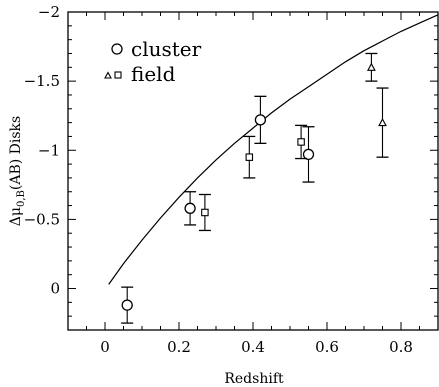 This screenshot has height=387, width=439. Describe the element at coordinates (49, 12) in the screenshot. I see `y-tick-label: −2` at that location.